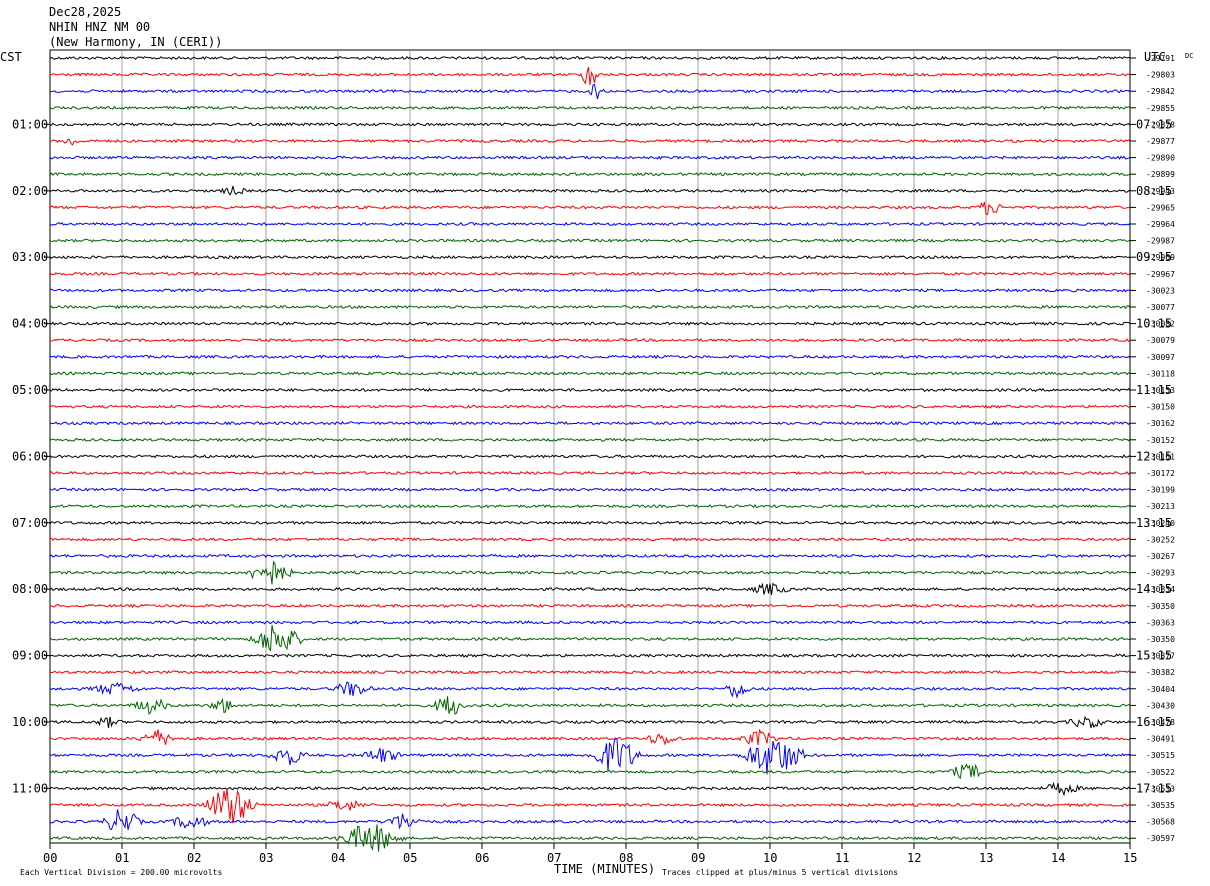 The width and height of the screenshot is (1210, 886). Describe the element at coordinates (30, 523) in the screenshot. I see `cst-hour-label: 07:00` at that location.